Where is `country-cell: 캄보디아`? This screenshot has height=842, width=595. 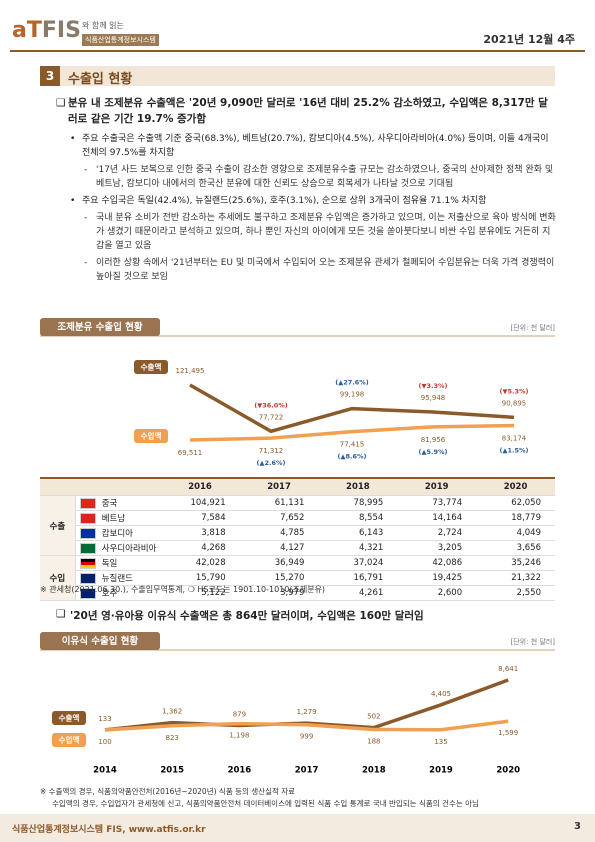 country-cell: 캄보디아 is located at coordinates (118, 533).